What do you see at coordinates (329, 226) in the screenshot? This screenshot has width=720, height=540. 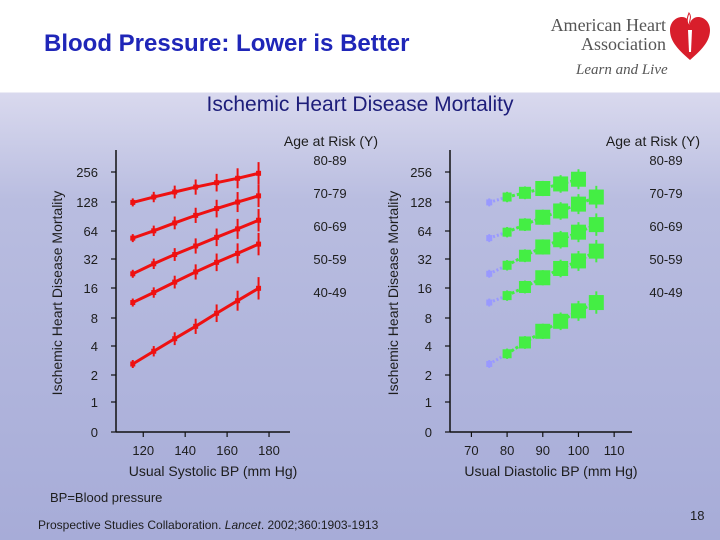 I see `systolic-series-label-60-69: 60-69` at bounding box center [329, 226].